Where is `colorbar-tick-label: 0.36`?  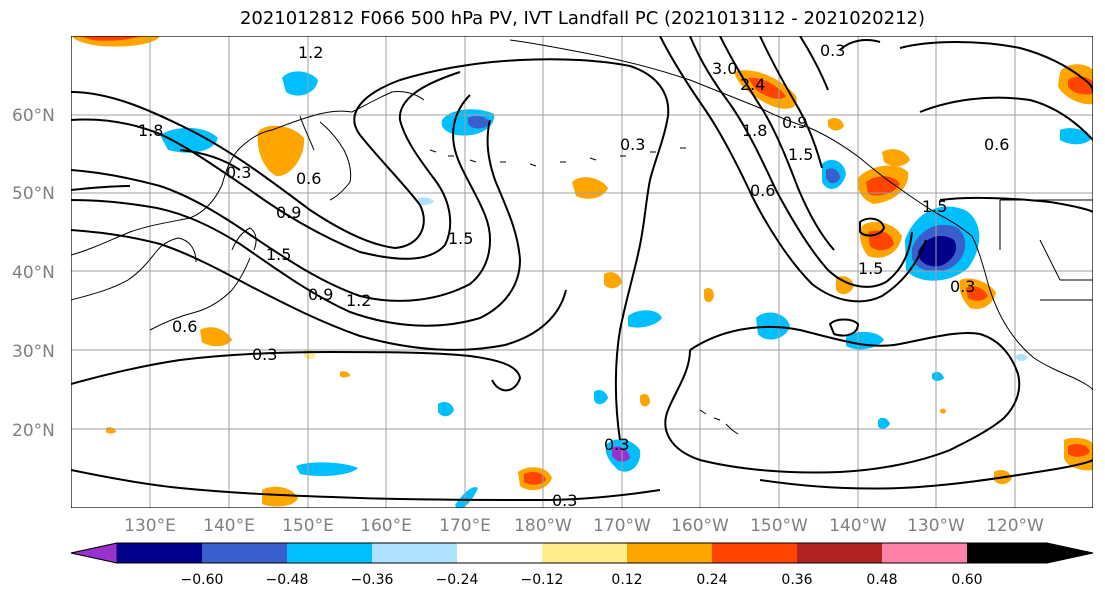
colorbar-tick-label: 0.36 is located at coordinates (796, 580).